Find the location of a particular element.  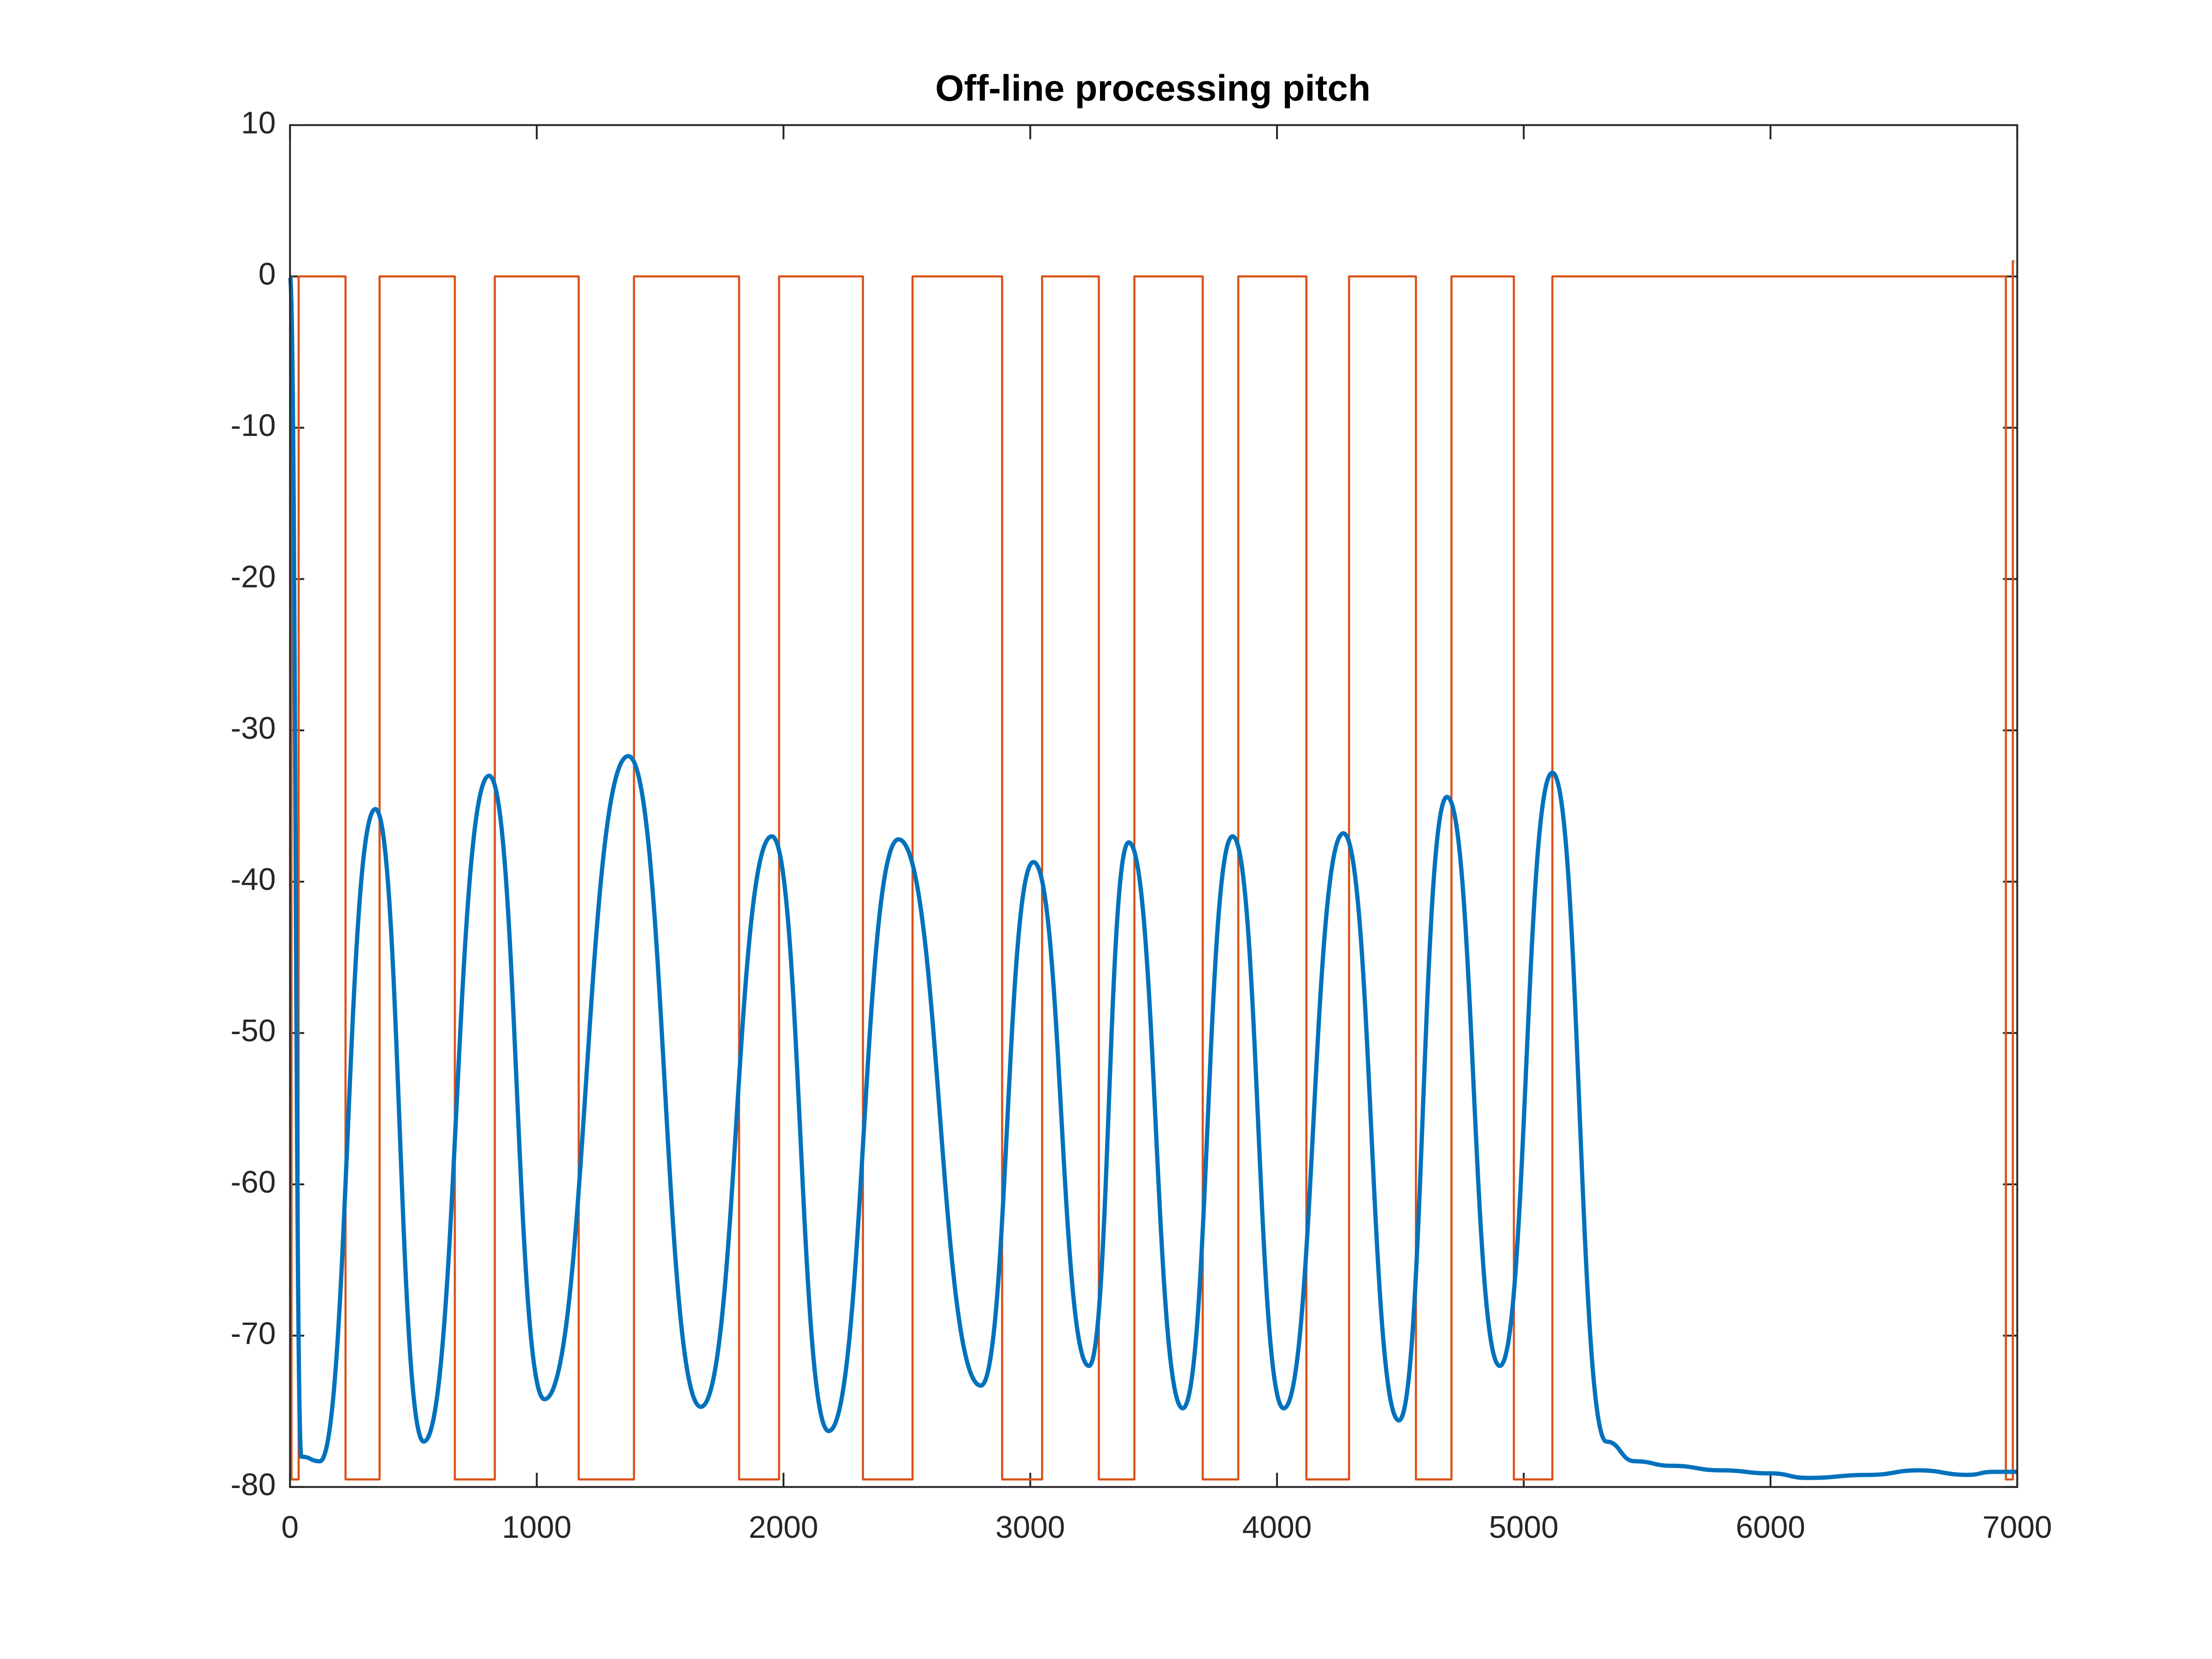

y-tick-label: 10 is located at coordinates (258, 123).